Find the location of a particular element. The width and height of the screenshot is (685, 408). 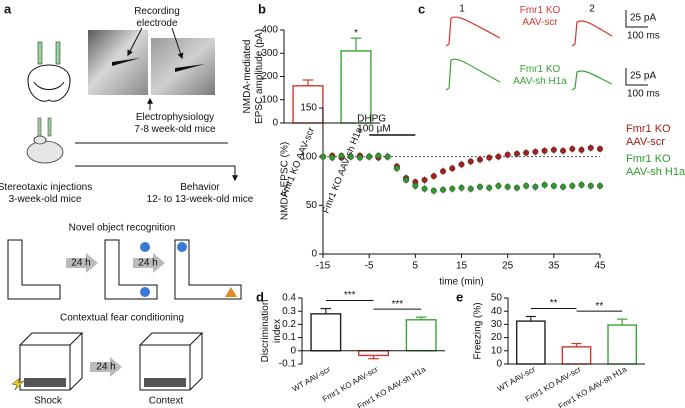

y-tick-label: 0.1 is located at coordinates (289, 337).